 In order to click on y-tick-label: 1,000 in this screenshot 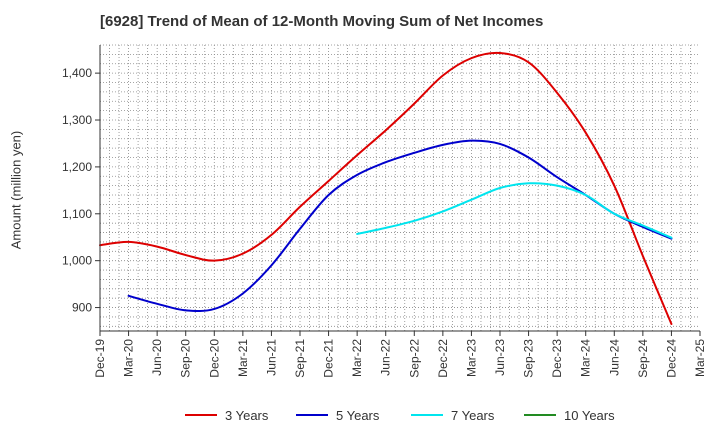, I will do `click(77, 261)`.